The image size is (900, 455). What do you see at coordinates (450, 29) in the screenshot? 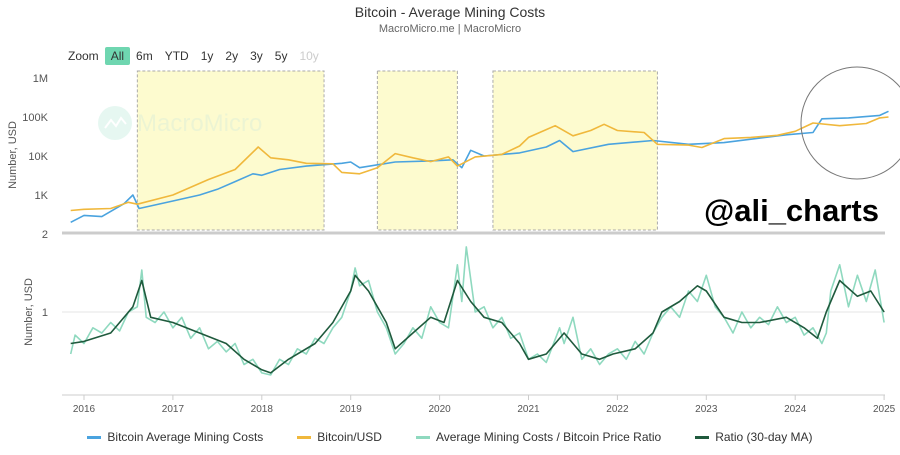
I see `chart-subtitle: MacroMicro.me | MacroMicro` at bounding box center [450, 29].